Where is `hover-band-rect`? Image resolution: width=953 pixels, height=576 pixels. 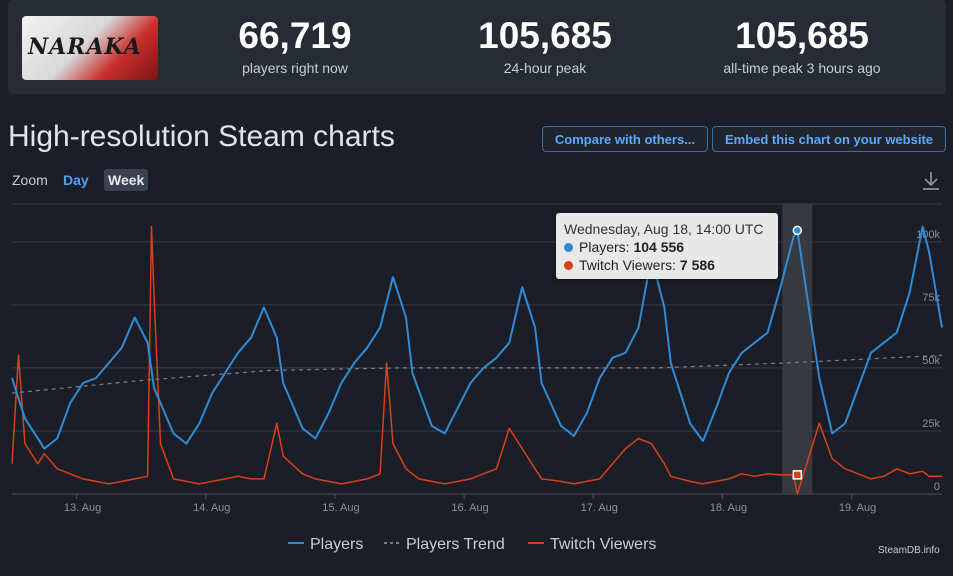 hover-band-rect is located at coordinates (797, 349).